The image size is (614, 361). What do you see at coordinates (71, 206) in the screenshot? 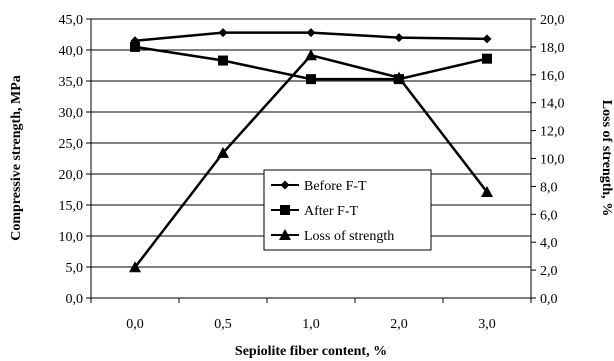
I see `y-tick-label: 15,0` at bounding box center [71, 206].